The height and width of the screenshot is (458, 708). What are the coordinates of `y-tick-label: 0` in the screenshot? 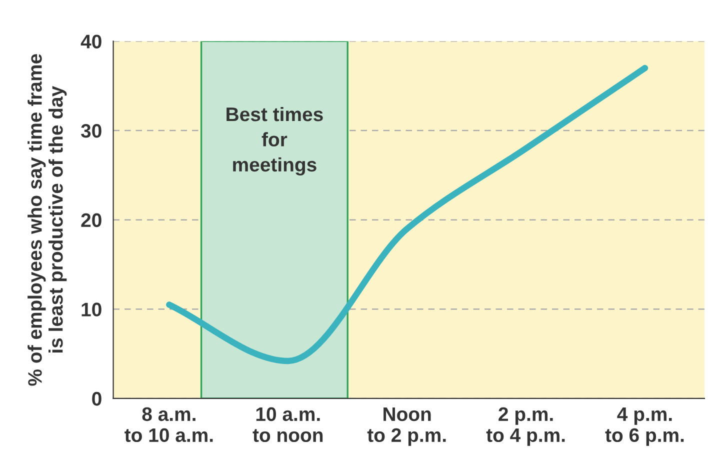 It's located at (97, 399).